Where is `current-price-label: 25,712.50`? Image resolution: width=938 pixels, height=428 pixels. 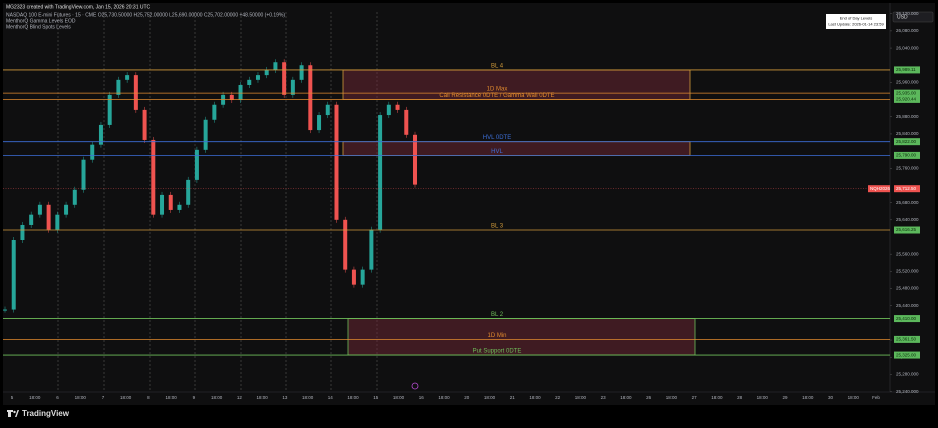
current-price-label: 25,712.50 is located at coordinates (906, 188).